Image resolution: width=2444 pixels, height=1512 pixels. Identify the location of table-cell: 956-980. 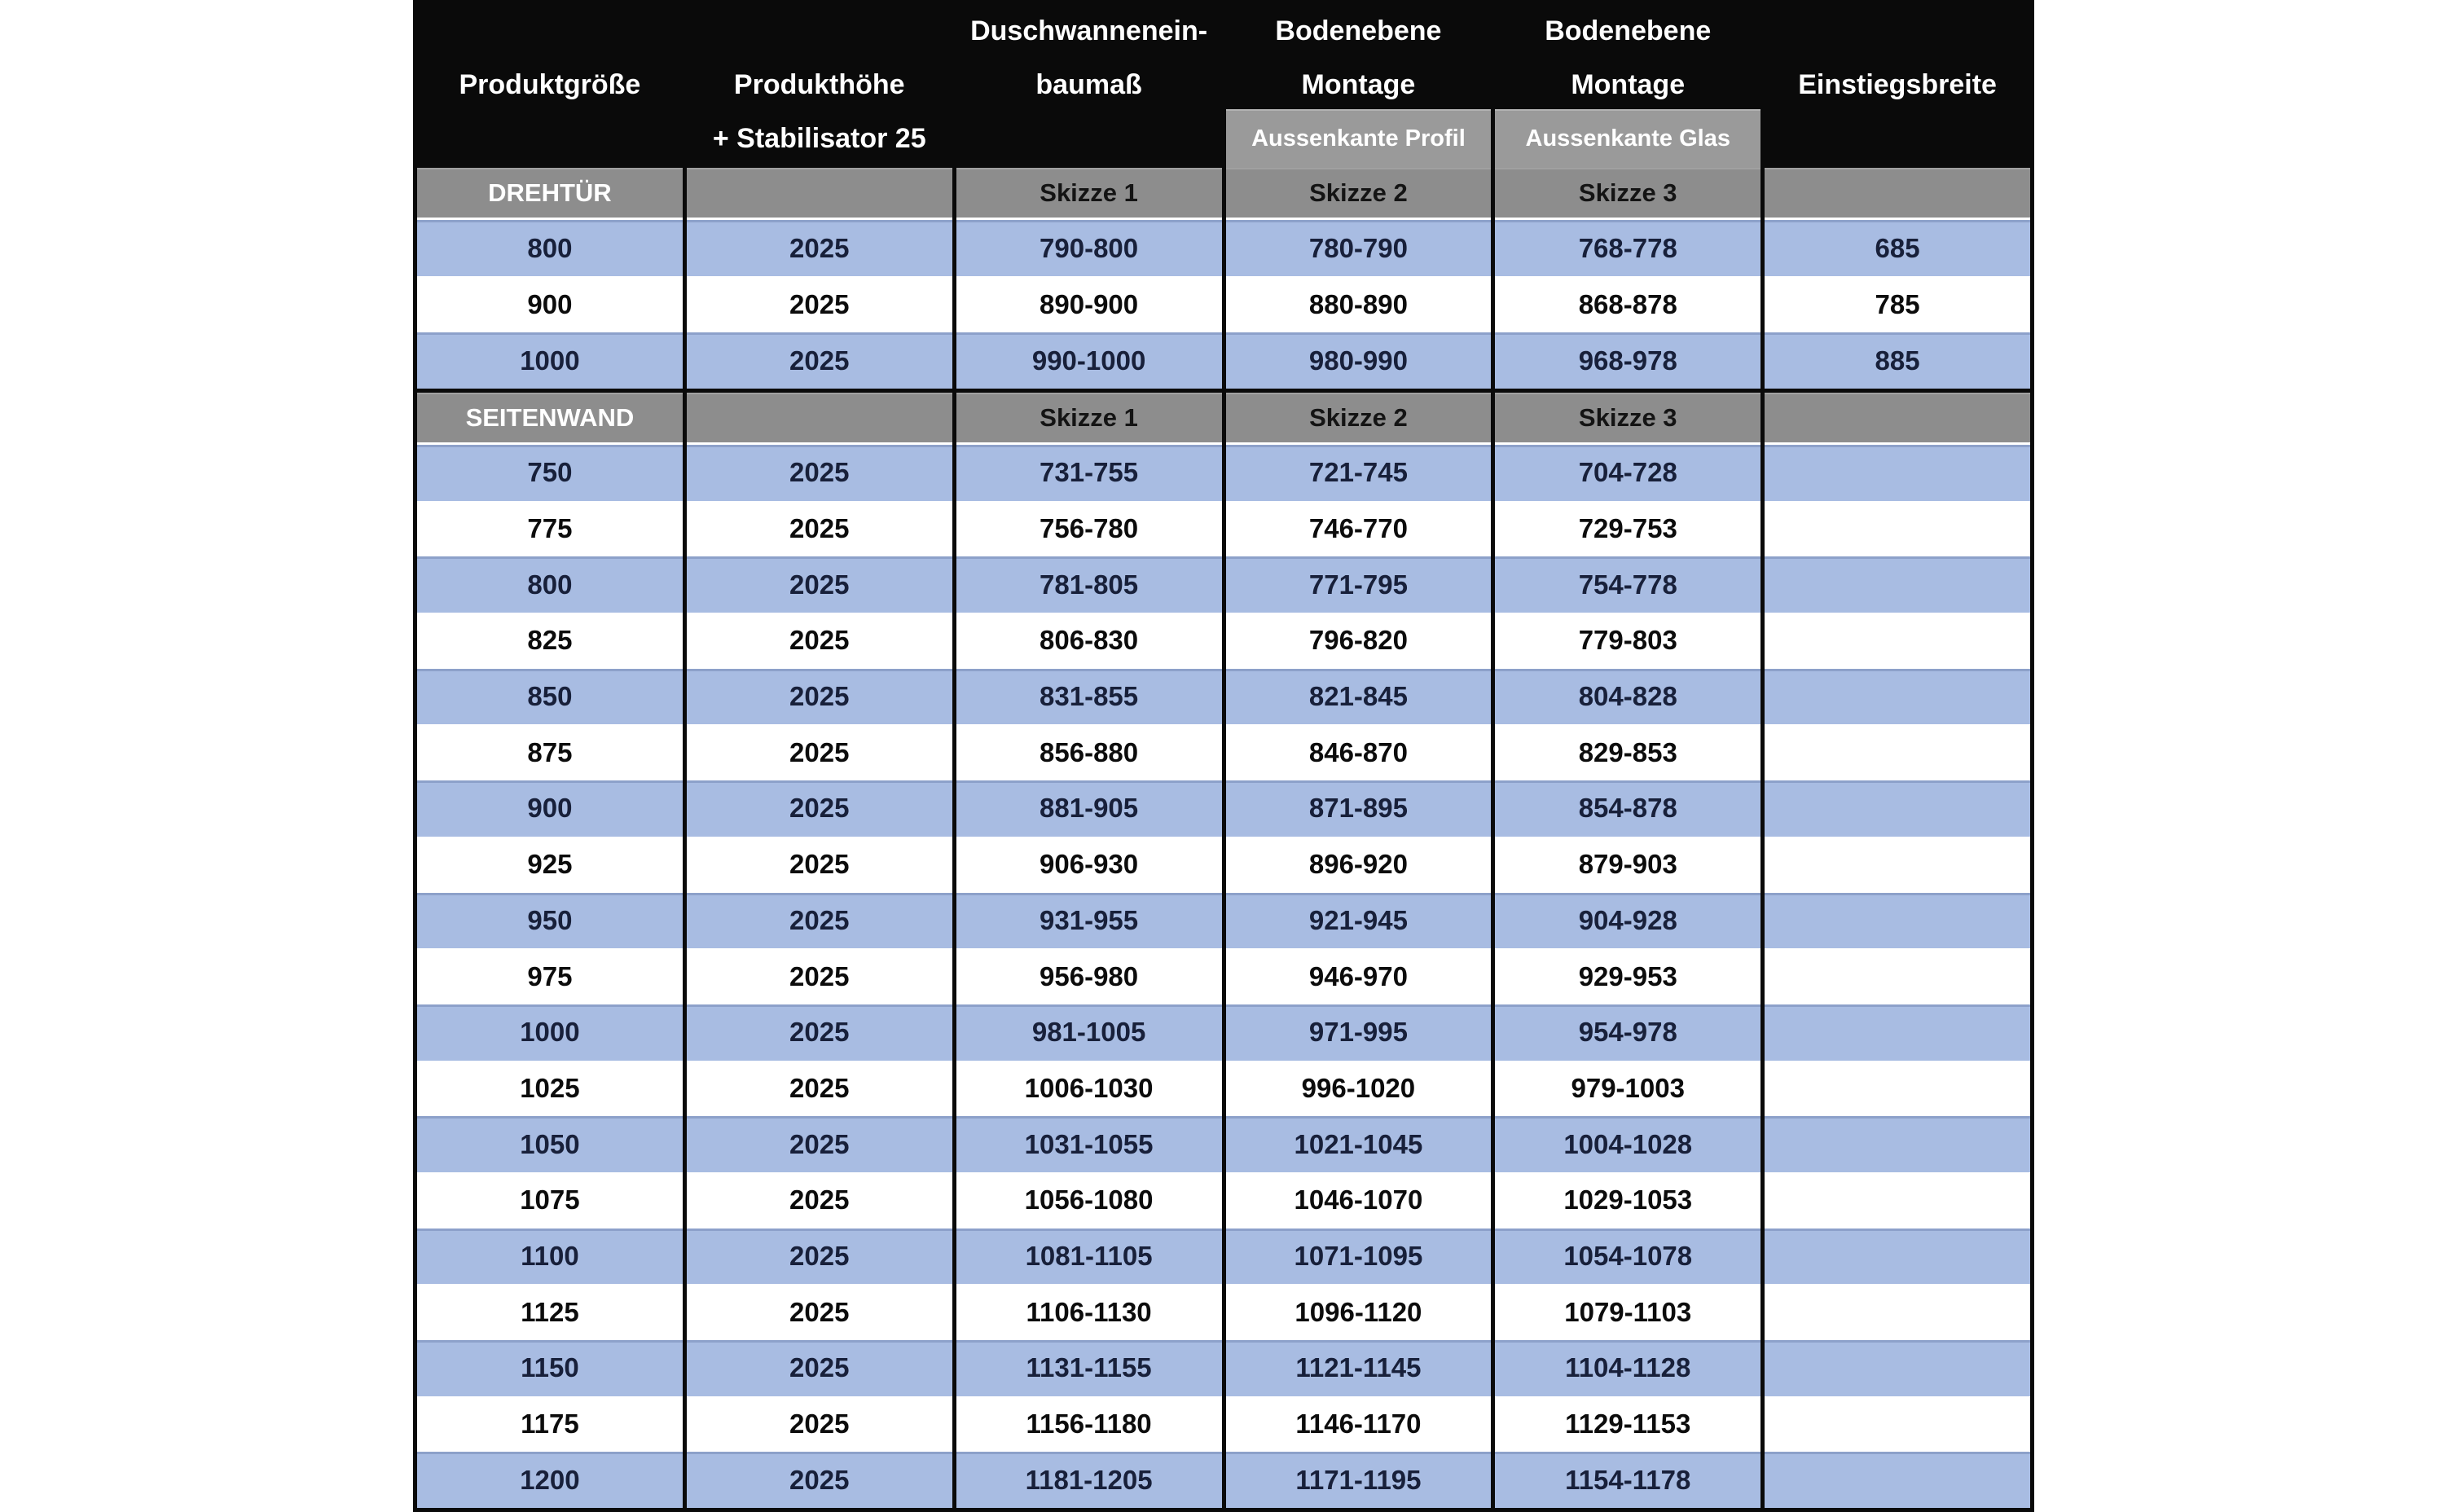
(1089, 976).